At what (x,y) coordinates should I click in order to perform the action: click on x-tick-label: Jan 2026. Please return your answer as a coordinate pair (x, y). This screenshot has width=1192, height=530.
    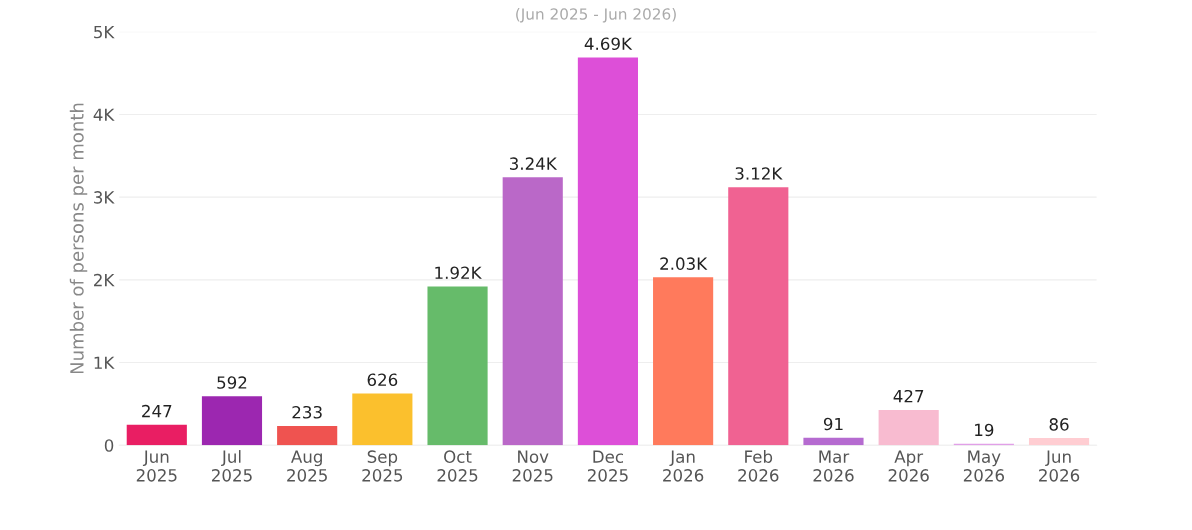
    Looking at the image, I should click on (683, 466).